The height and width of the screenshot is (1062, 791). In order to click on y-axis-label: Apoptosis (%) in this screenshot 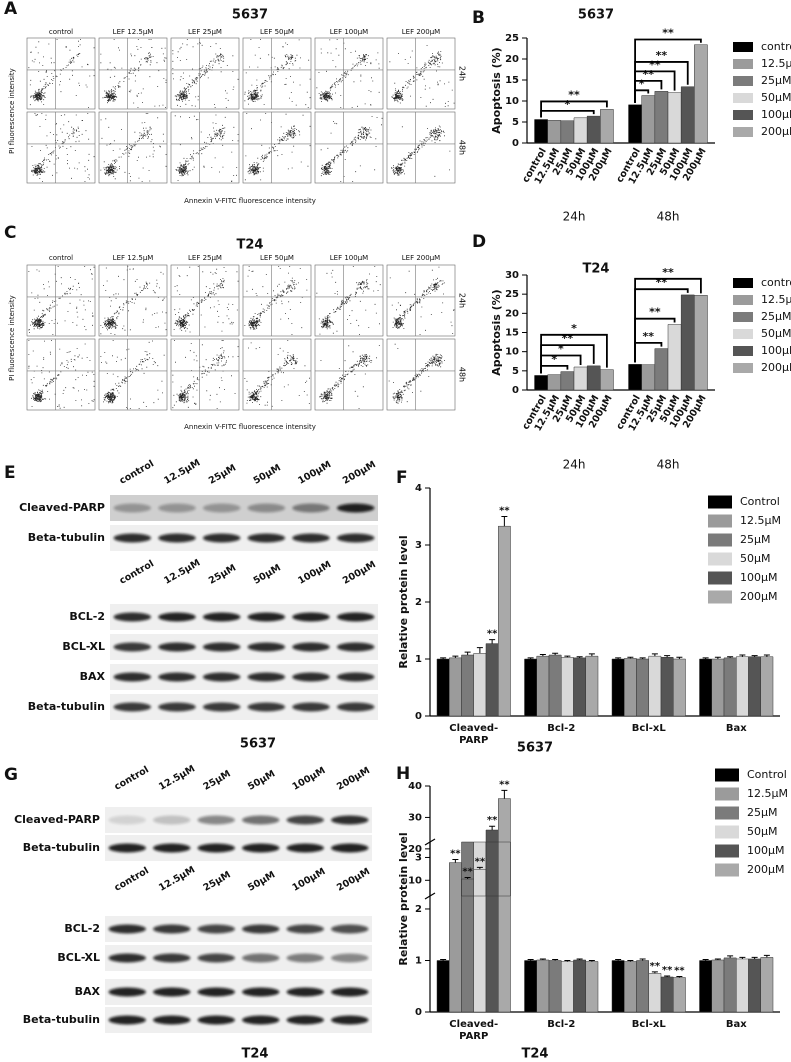, I will do `click(496, 332)`.